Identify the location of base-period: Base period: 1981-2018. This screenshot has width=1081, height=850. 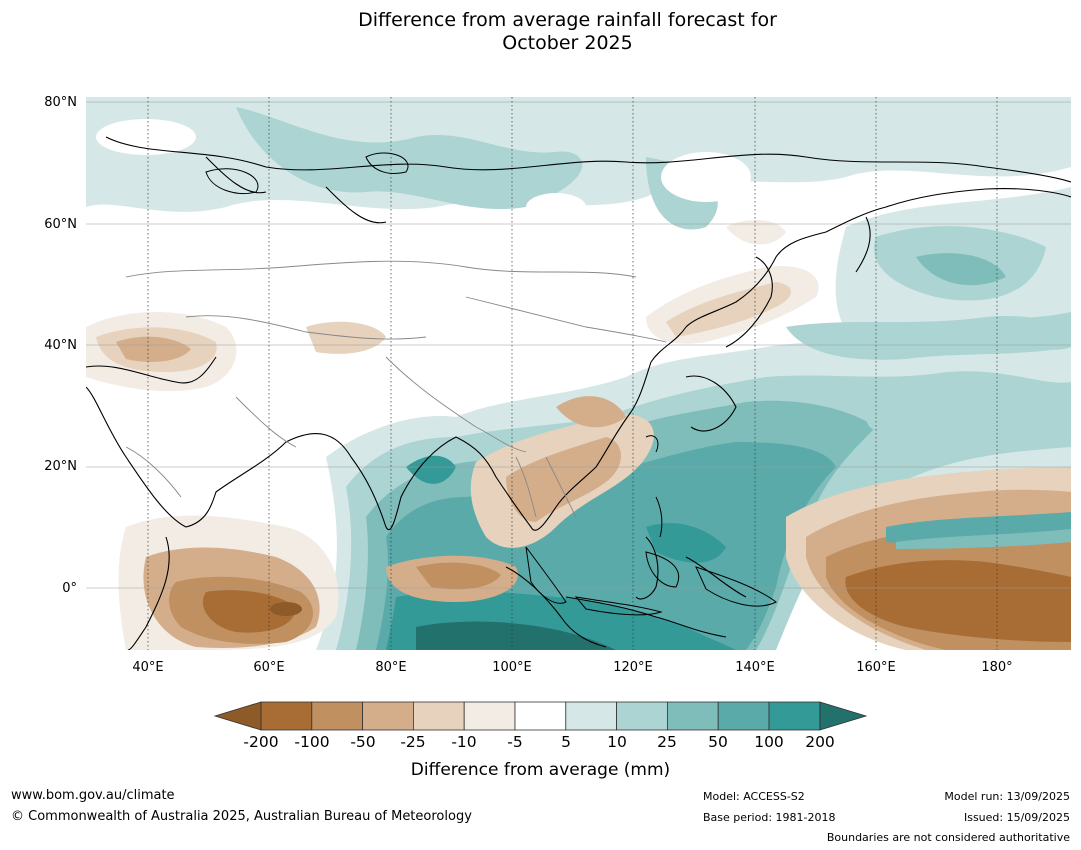
(769, 817).